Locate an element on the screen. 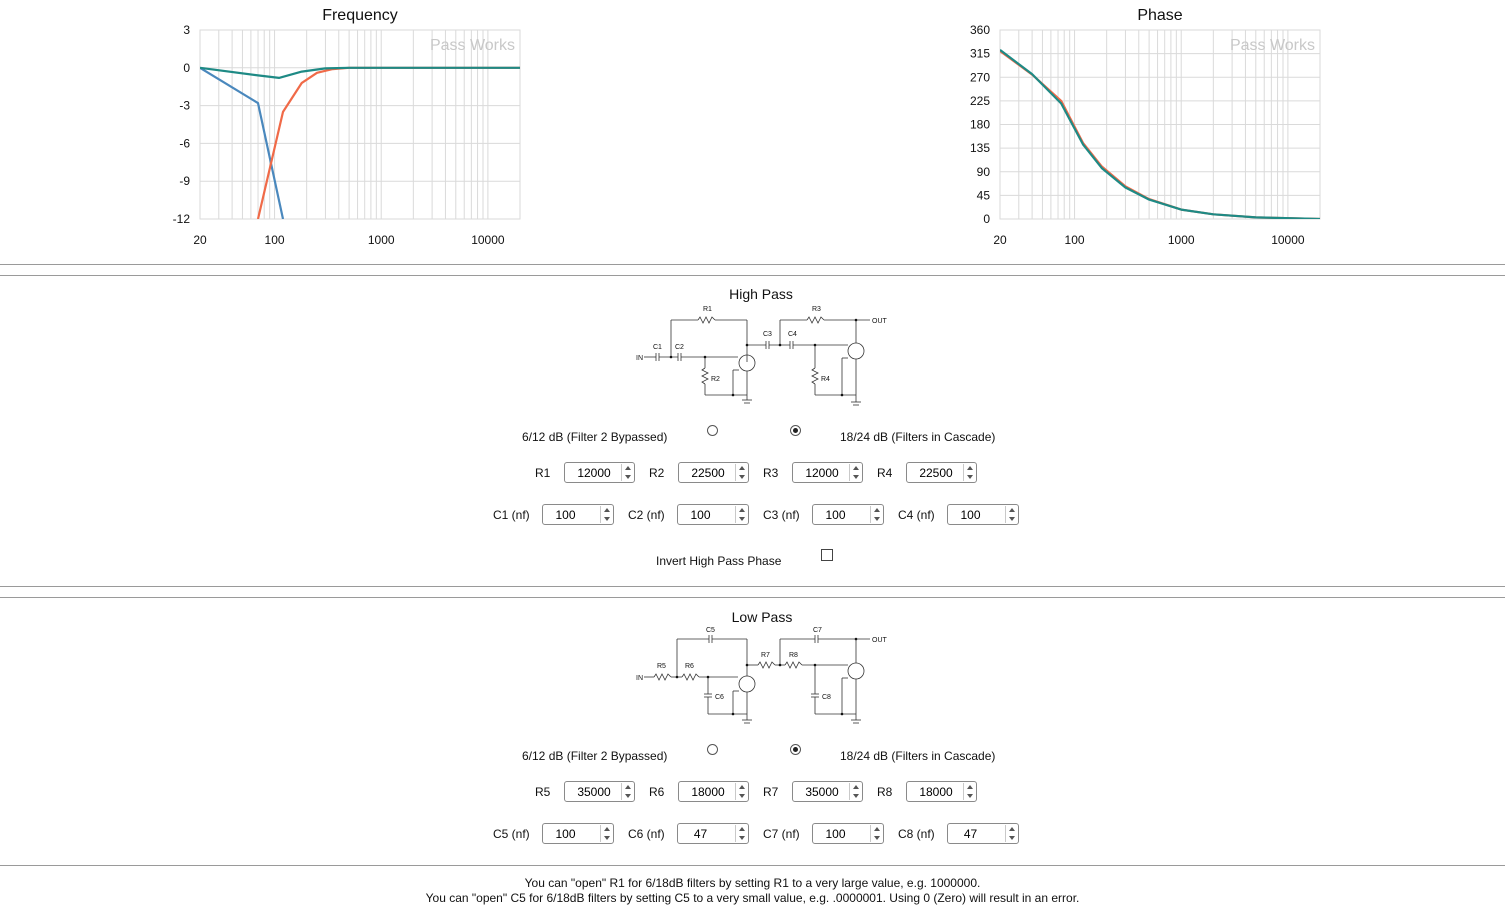  r1-label: R1 is located at coordinates (543, 473).